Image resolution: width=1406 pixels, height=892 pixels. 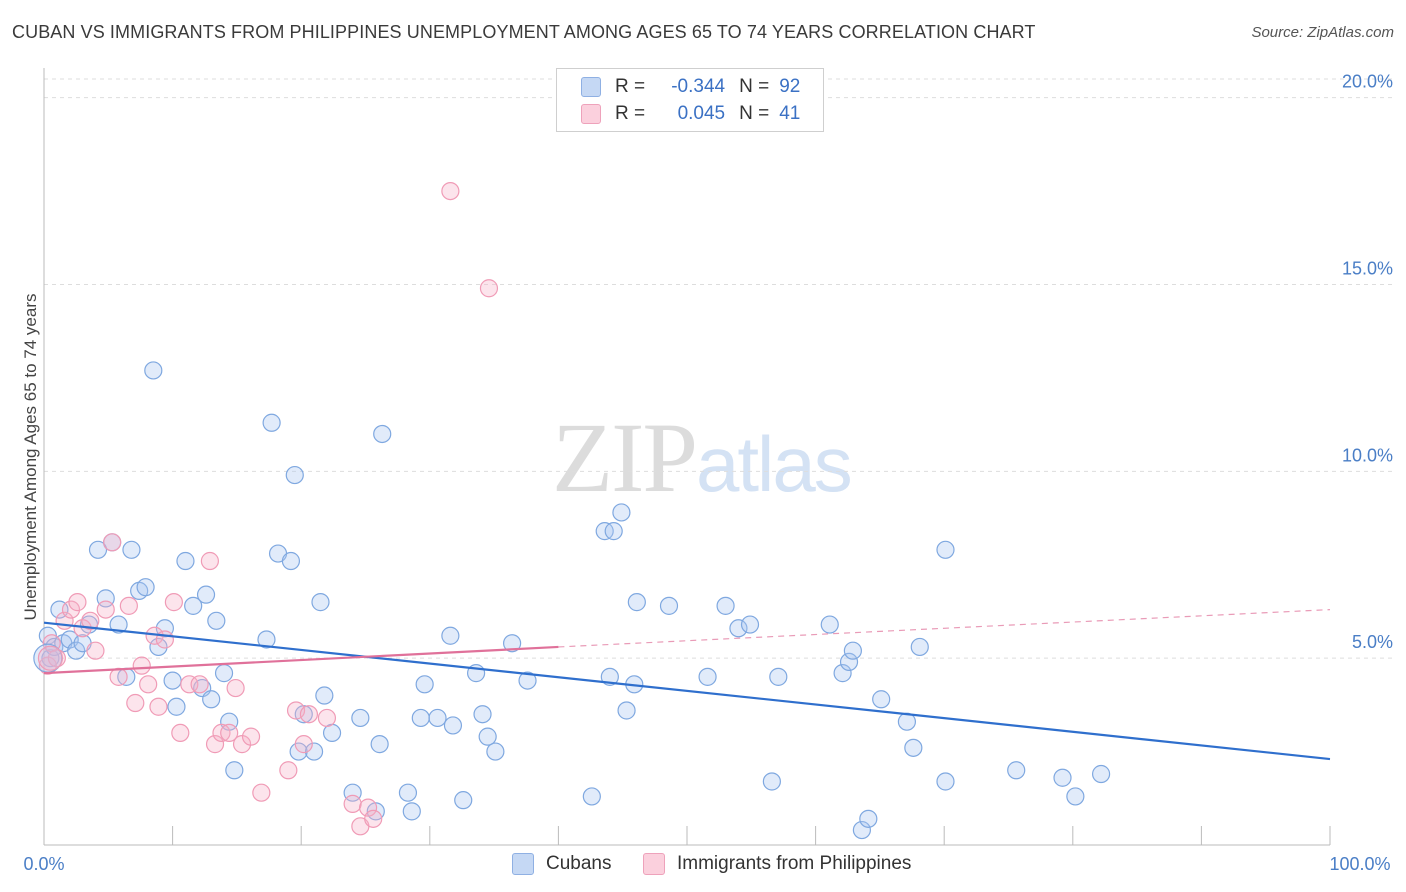 I want to click on n-value: 92, so click(x=790, y=86).